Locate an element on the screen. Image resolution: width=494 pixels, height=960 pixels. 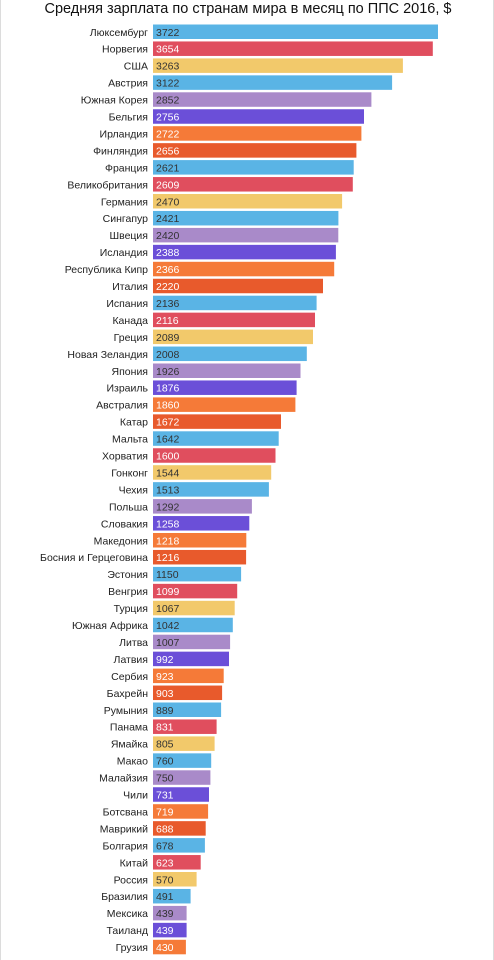
category-label: Турция is located at coordinates (131, 609).